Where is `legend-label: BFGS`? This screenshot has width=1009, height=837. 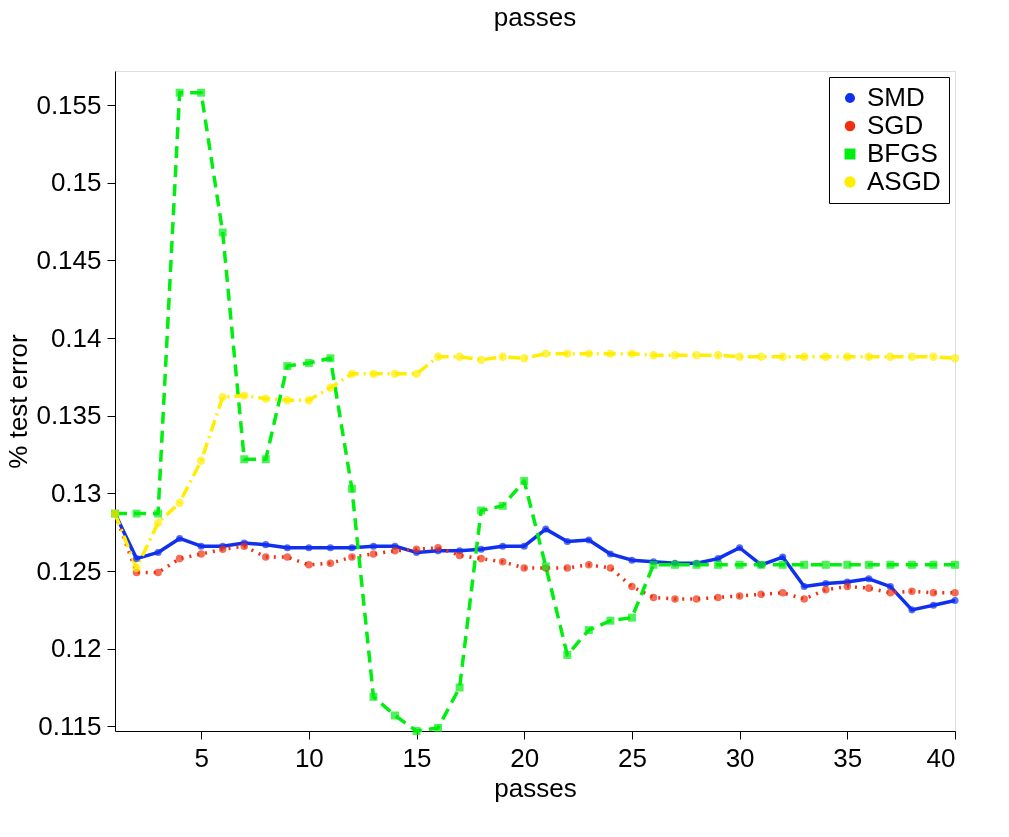 legend-label: BFGS is located at coordinates (902, 153).